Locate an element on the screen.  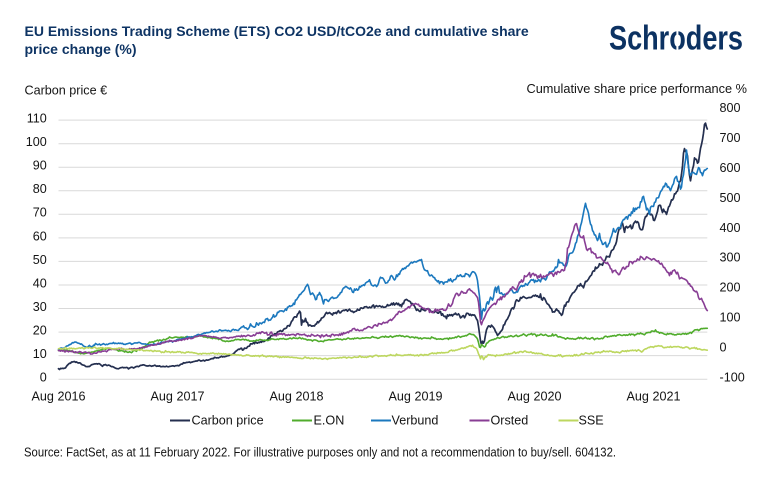
svg-text: price change (%) is located at coordinates (81, 49).